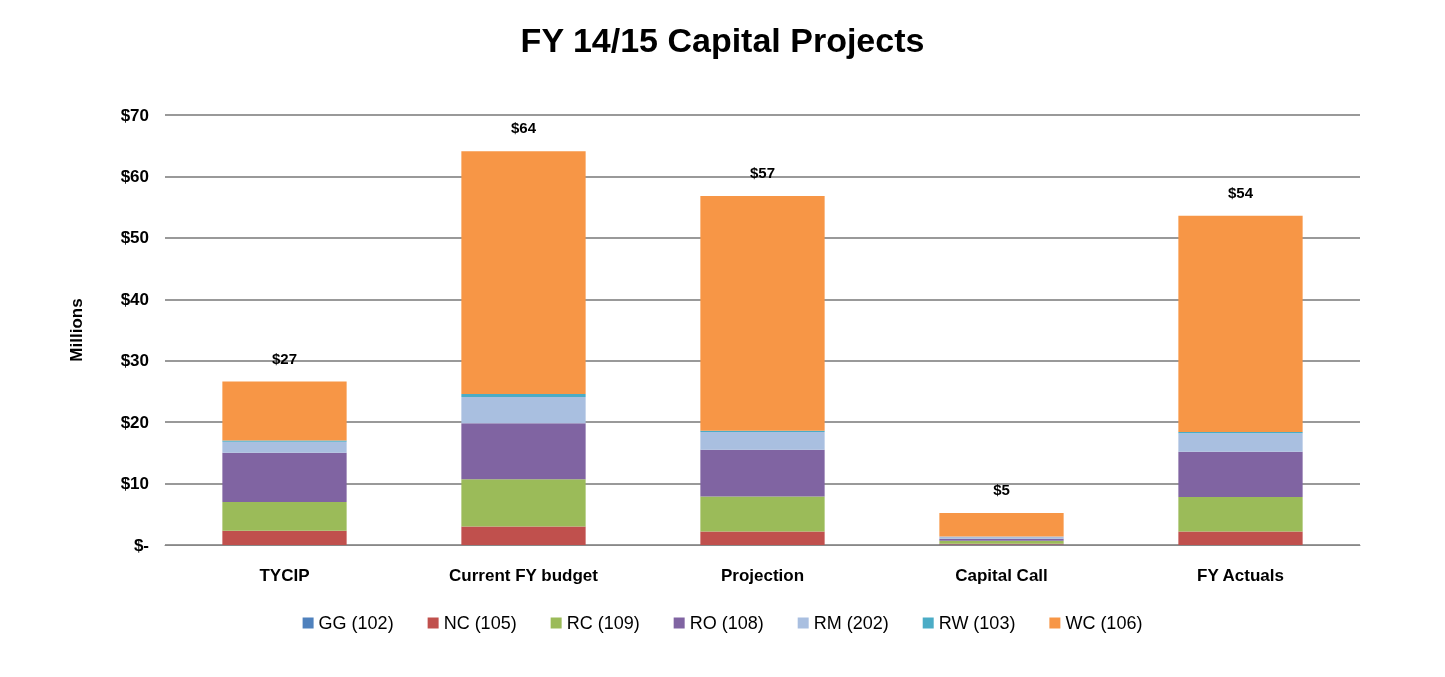 Image resolution: width=1445 pixels, height=677 pixels. I want to click on legend-label: RW (103), so click(977, 623).